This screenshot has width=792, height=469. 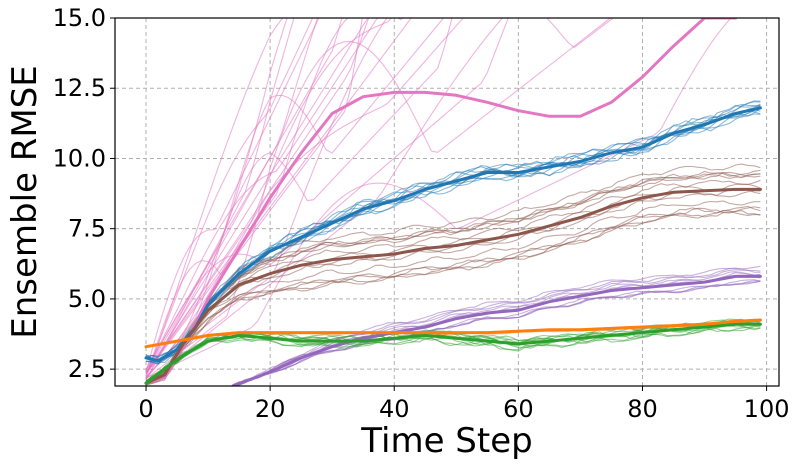 What do you see at coordinates (270, 409) in the screenshot?
I see `x-tick-label: 20` at bounding box center [270, 409].